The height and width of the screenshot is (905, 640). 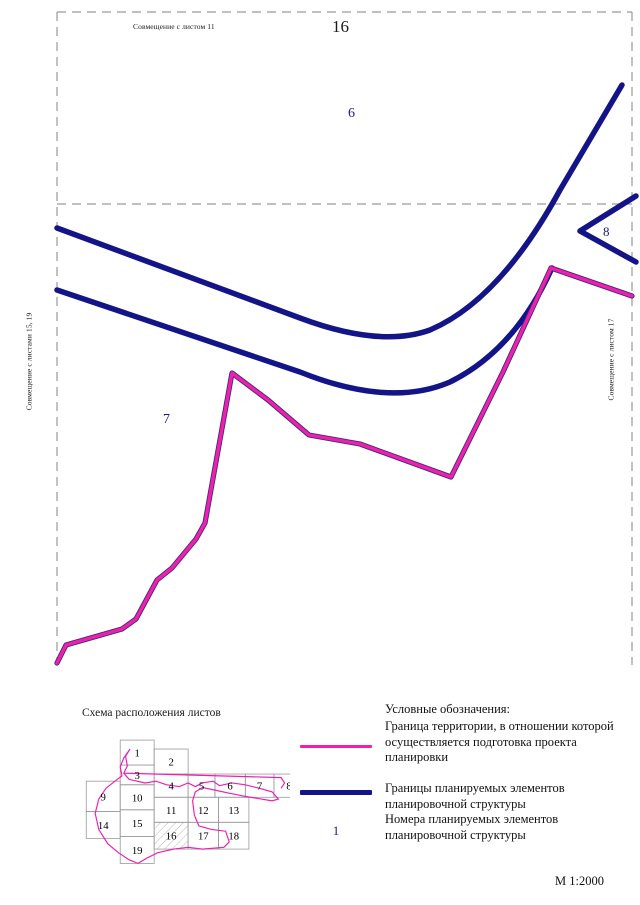 What do you see at coordinates (174, 26) in the screenshot?
I see `edge-label-top: Совмещение с листом 11` at bounding box center [174, 26].